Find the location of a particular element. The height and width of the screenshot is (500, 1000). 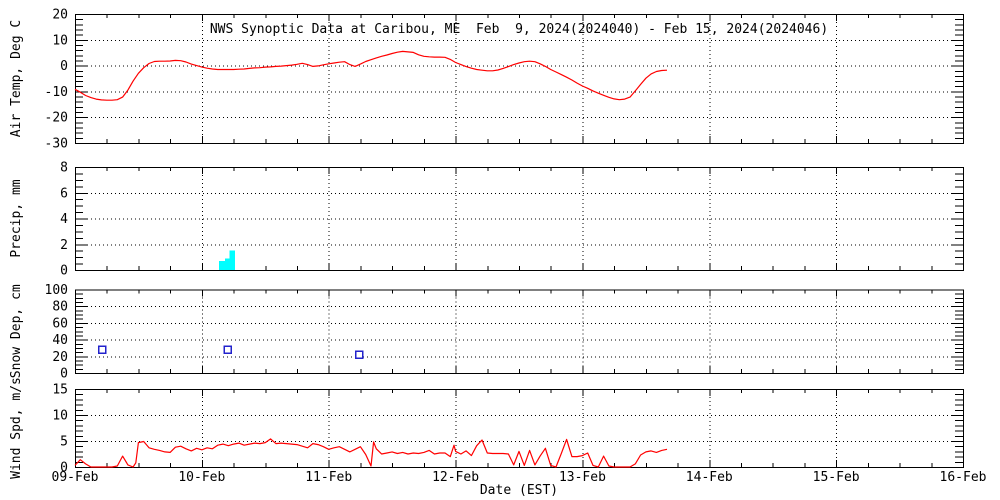

y-tick-label: 15 is located at coordinates (60, 390).